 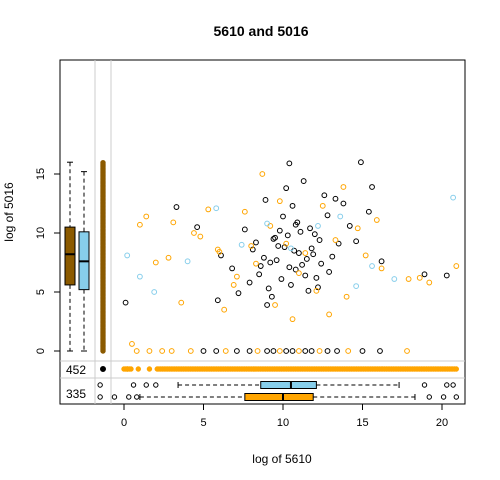 I want to click on x-tick-label: 20, so click(x=442, y=423).